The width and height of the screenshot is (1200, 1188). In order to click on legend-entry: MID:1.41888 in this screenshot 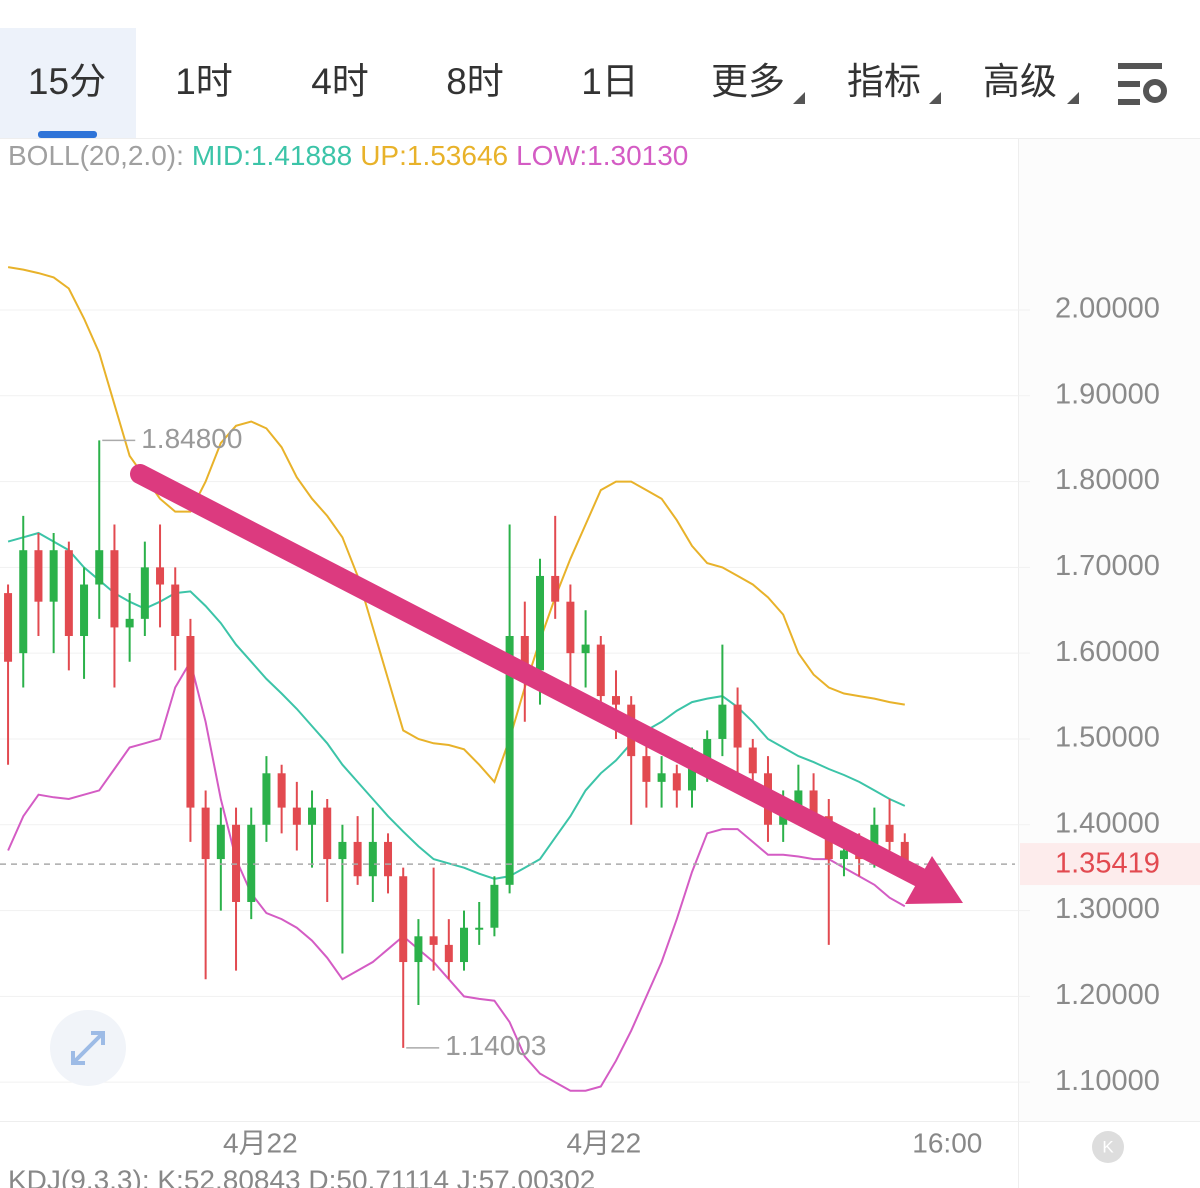, I will do `click(272, 155)`.